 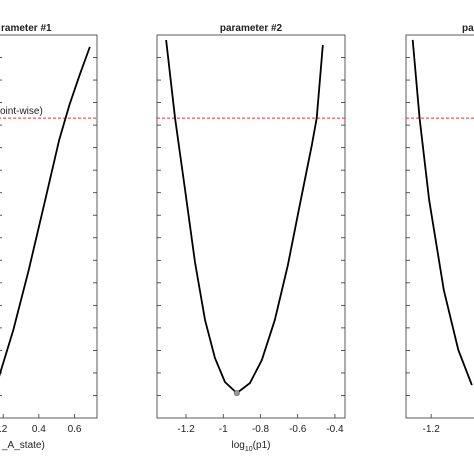 What do you see at coordinates (238, 445) in the screenshot?
I see `x-axis-label-main: log` at bounding box center [238, 445].